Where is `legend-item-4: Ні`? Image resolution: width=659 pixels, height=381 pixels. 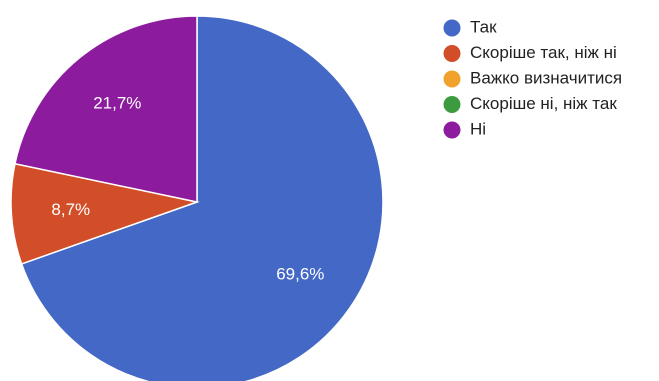 legend-item-4: Ні is located at coordinates (464, 129).